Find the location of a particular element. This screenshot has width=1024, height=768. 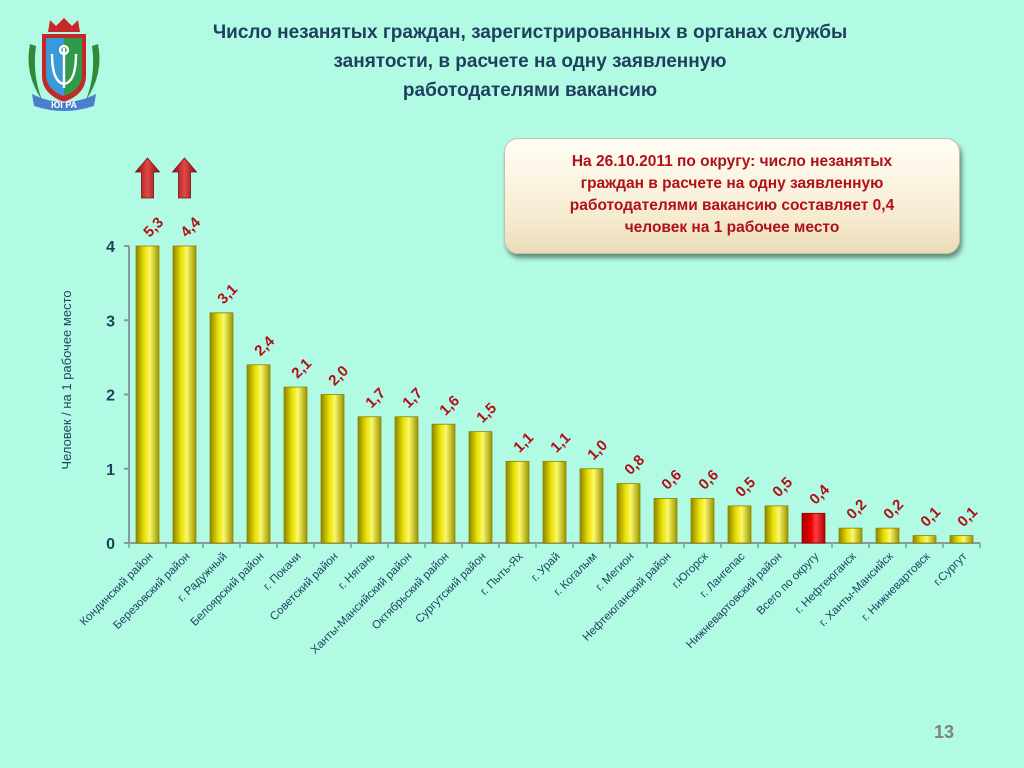

y-axis-label: Человек / на 1 рабочее место is located at coordinates (66, 379).